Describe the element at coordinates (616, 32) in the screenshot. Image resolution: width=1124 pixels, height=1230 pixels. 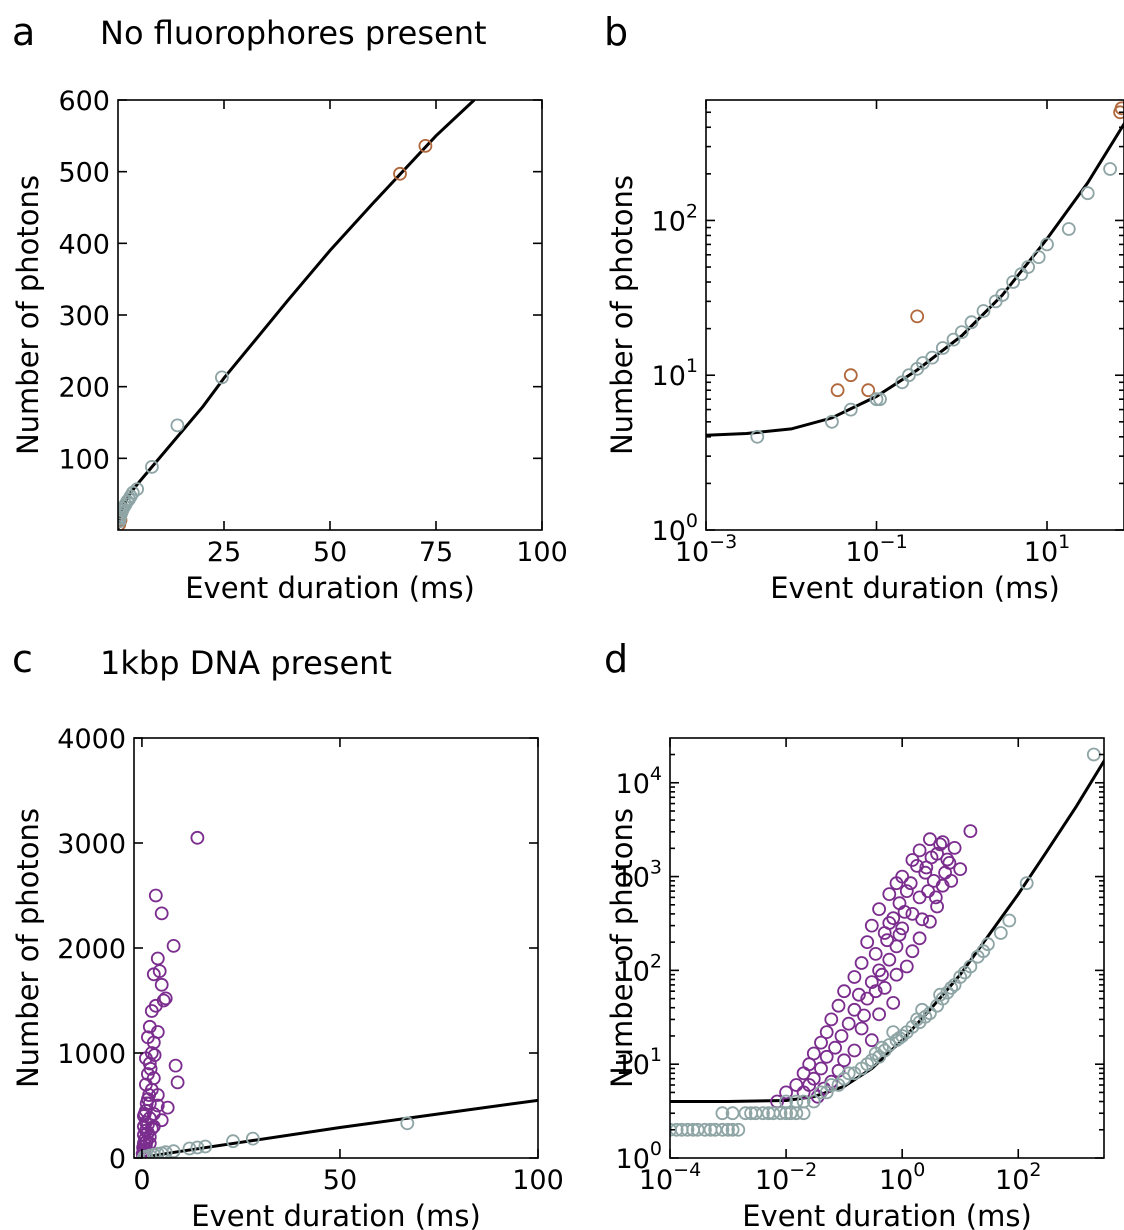
I see `panel-letter: b` at that location.